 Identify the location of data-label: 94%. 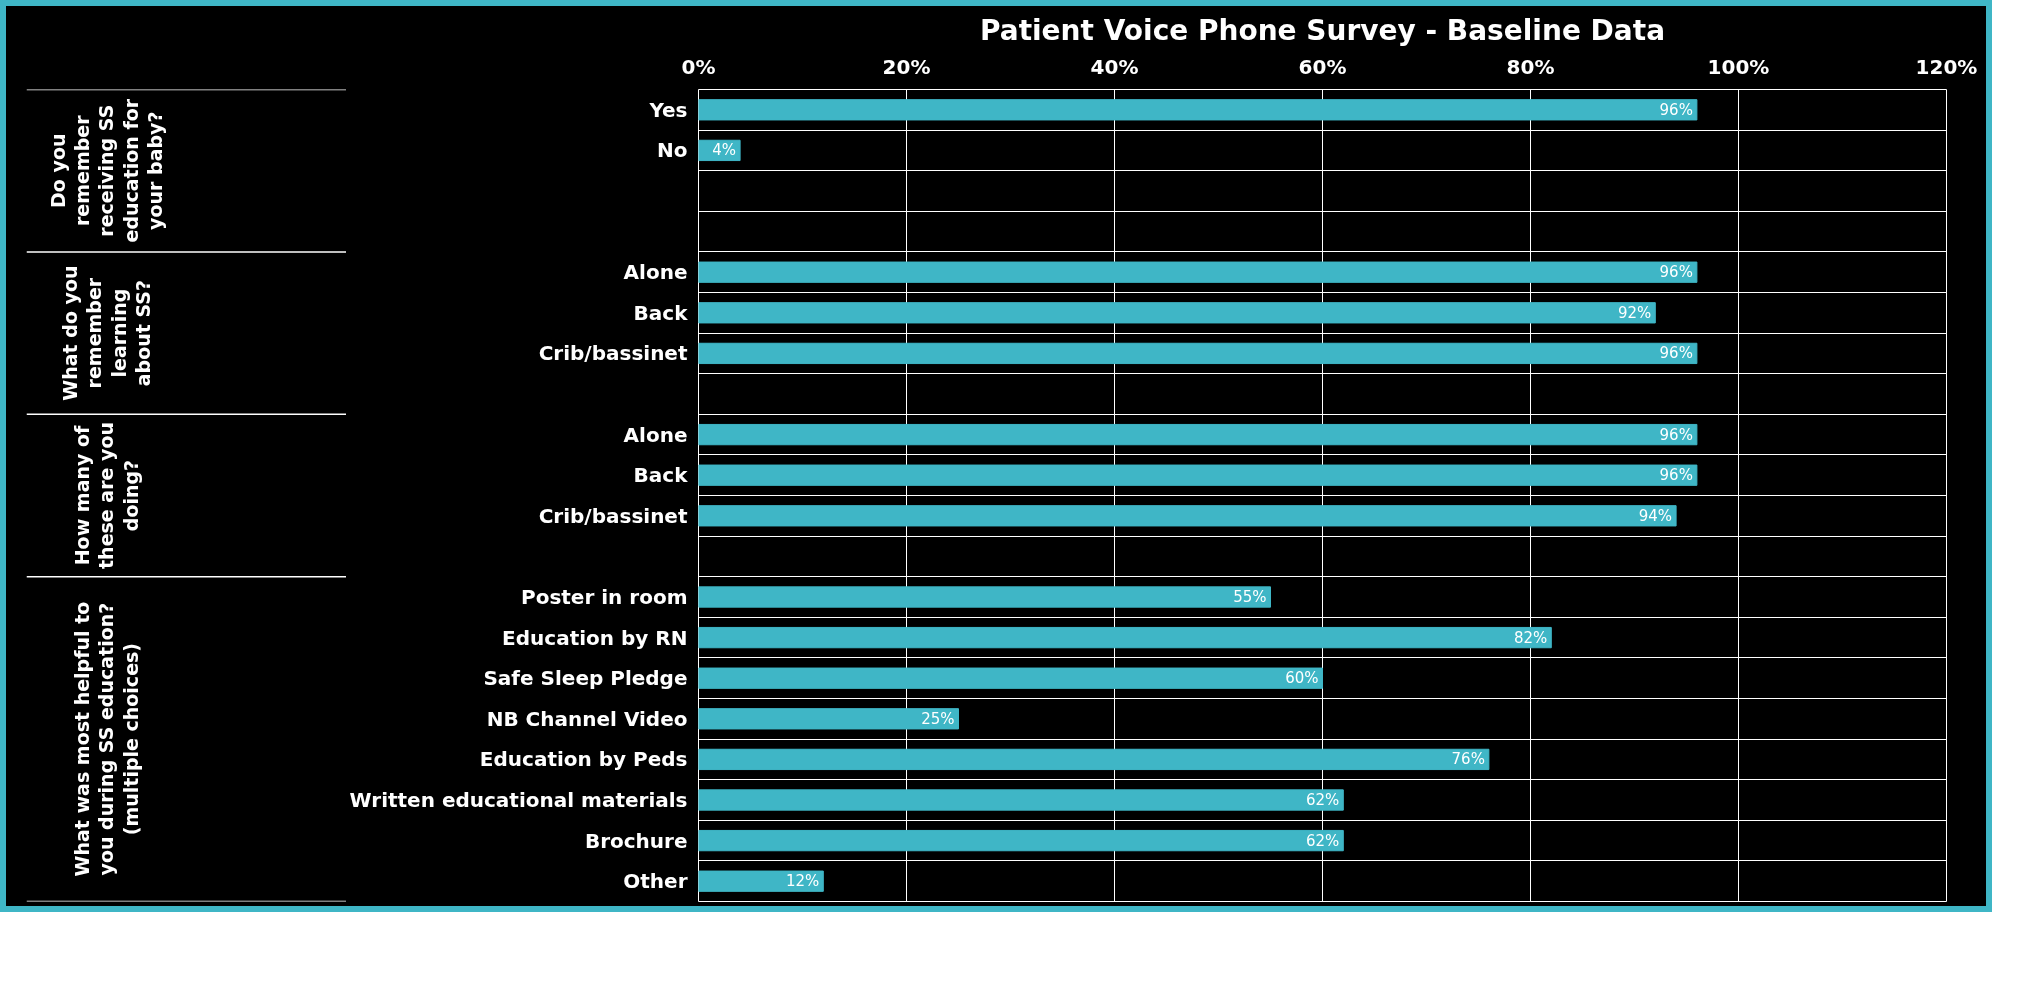
(1655, 515).